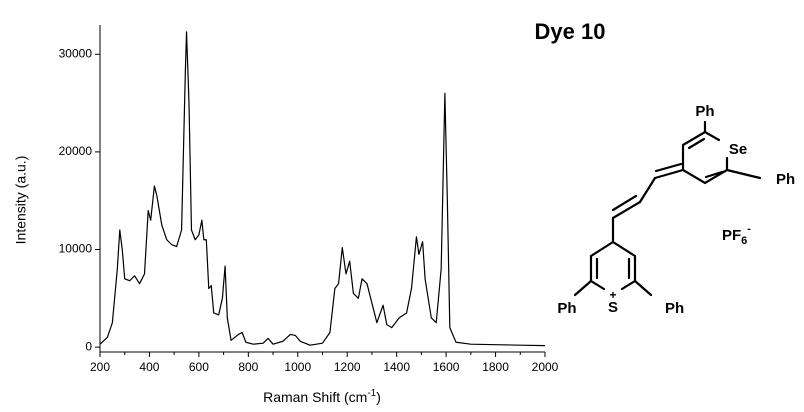 The width and height of the screenshot is (804, 412). I want to click on counter-ion-charge: -, so click(749, 229).